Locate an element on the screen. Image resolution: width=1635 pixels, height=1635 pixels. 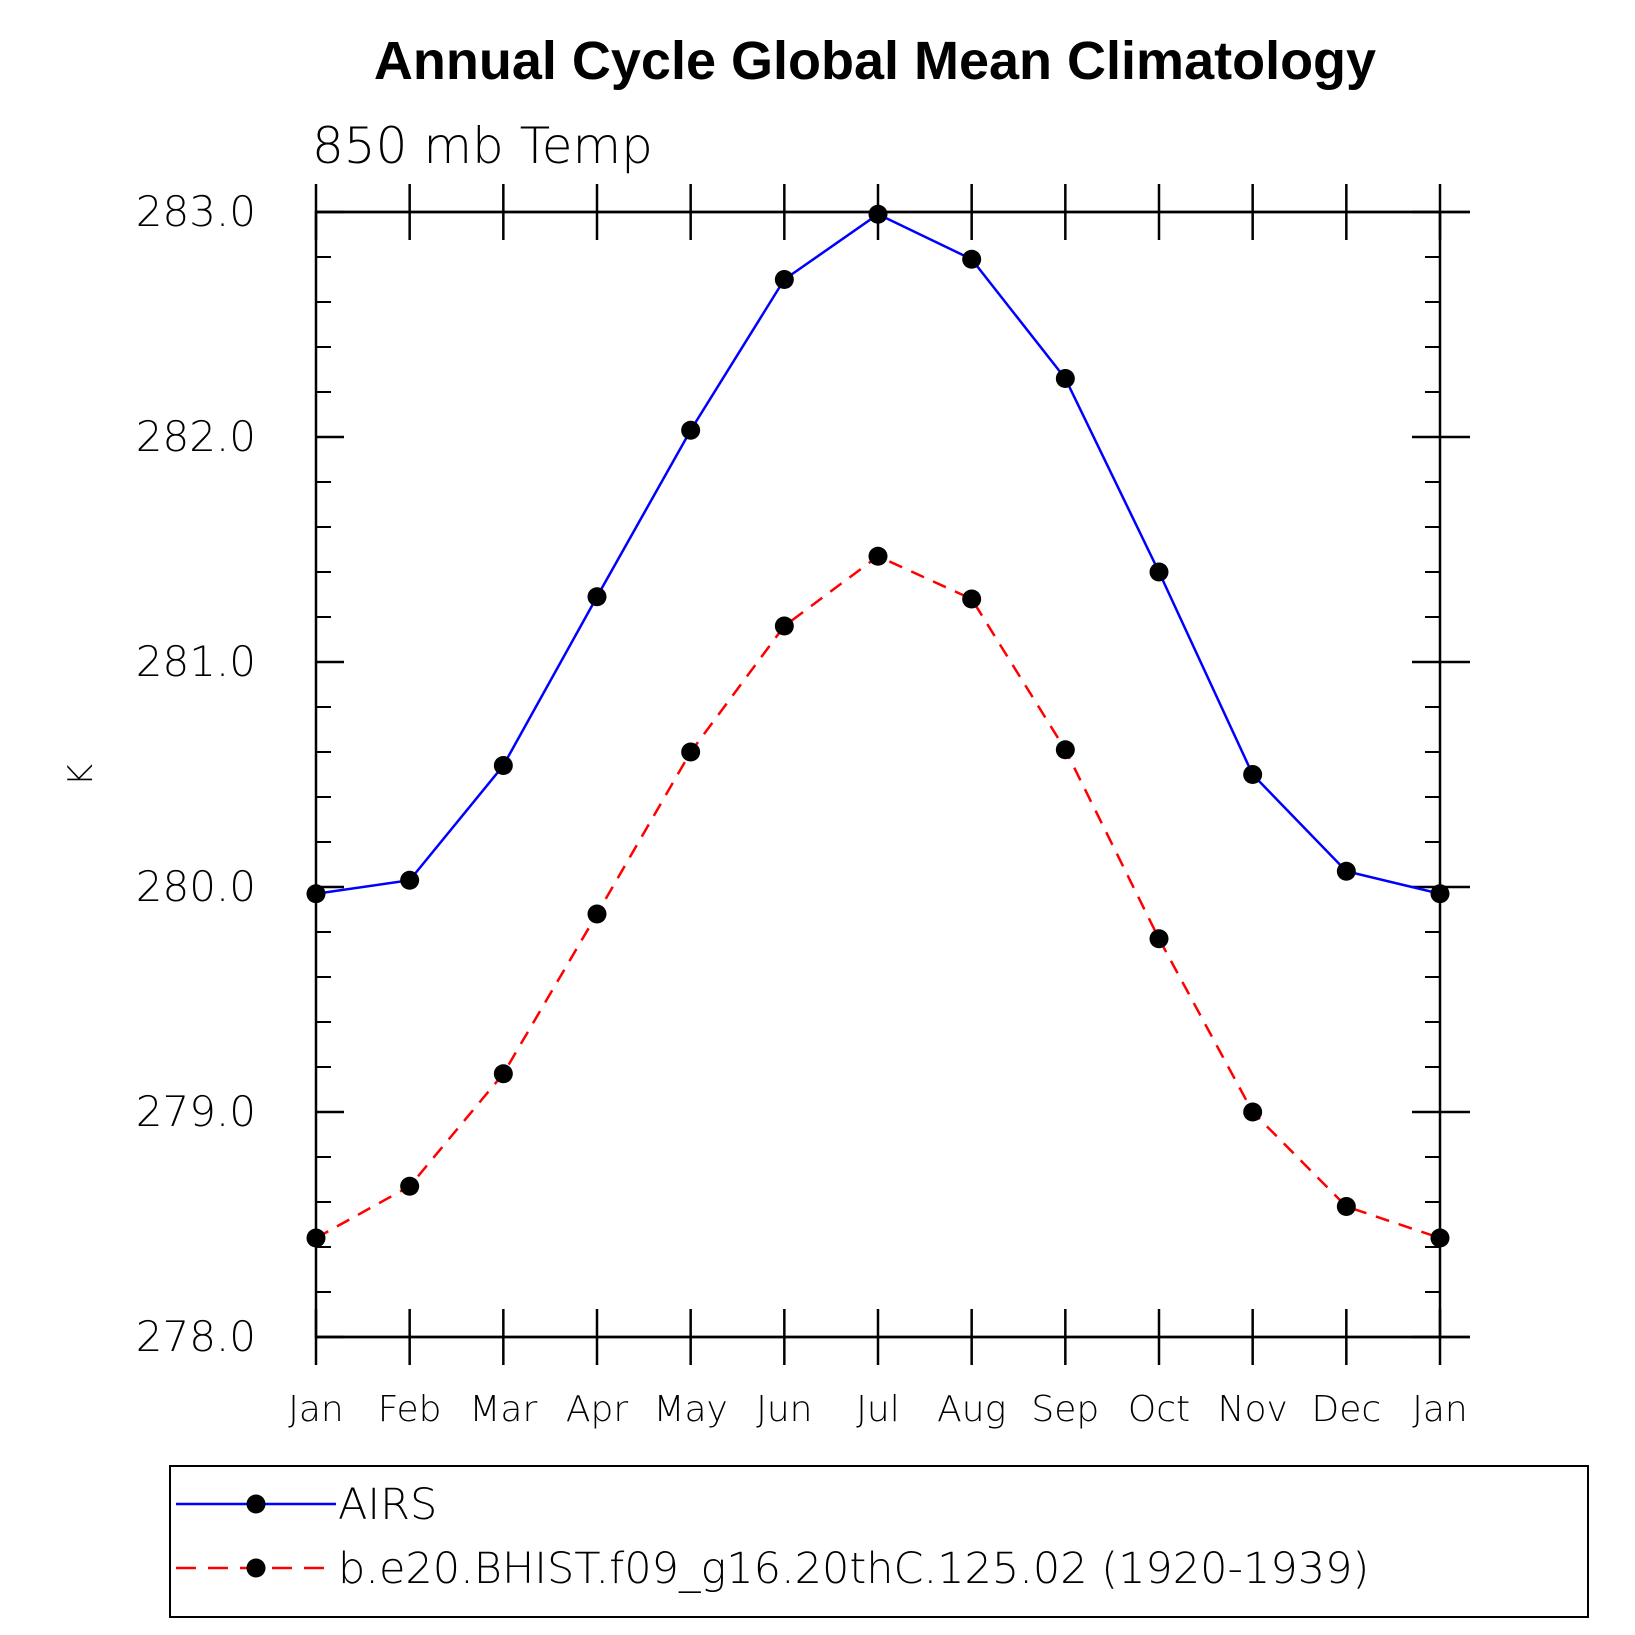
y-tick-label: 282.0 is located at coordinates (196, 436).